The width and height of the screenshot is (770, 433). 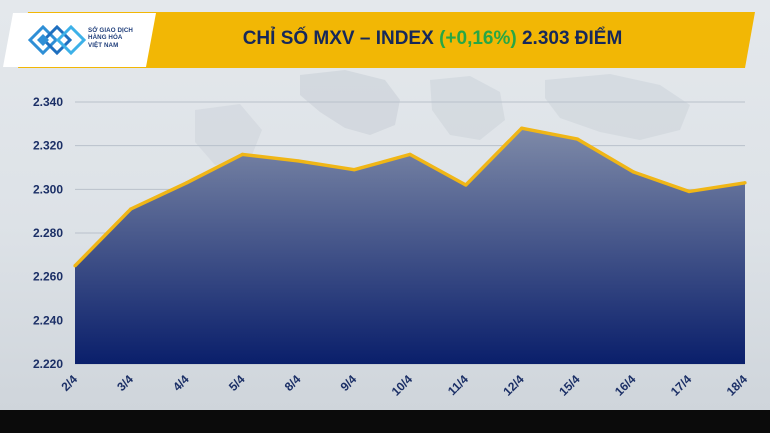 What do you see at coordinates (237, 383) in the screenshot?
I see `x-tick-label: 5/4` at bounding box center [237, 383].